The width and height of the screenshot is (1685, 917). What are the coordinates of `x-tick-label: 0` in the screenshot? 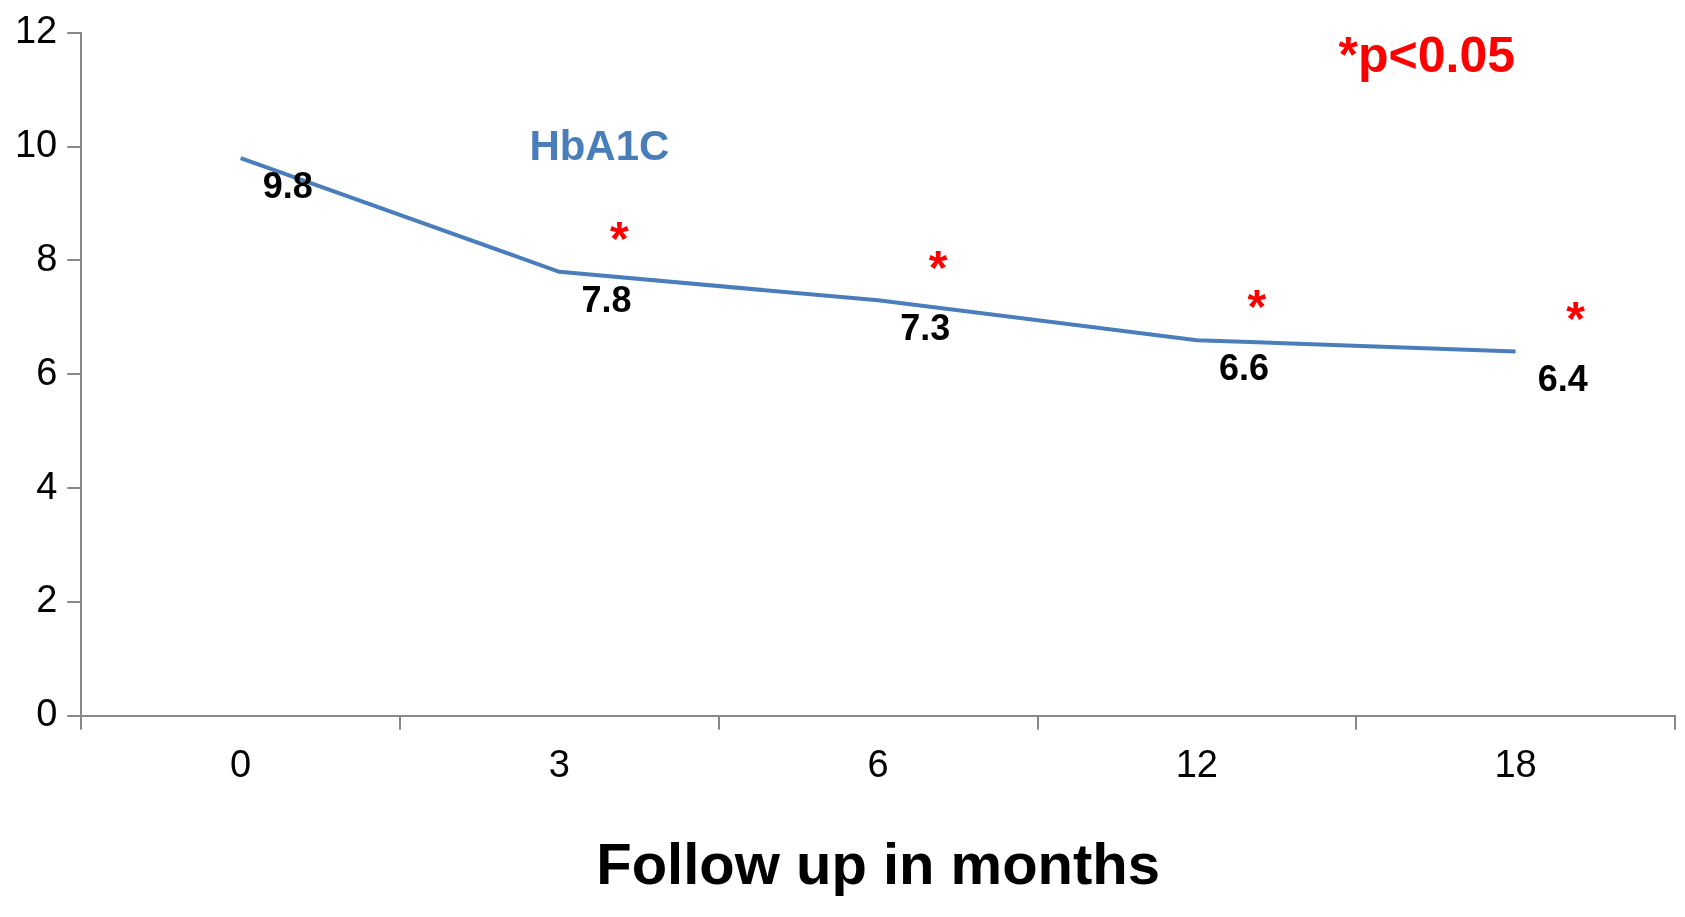 It's located at (241, 764).